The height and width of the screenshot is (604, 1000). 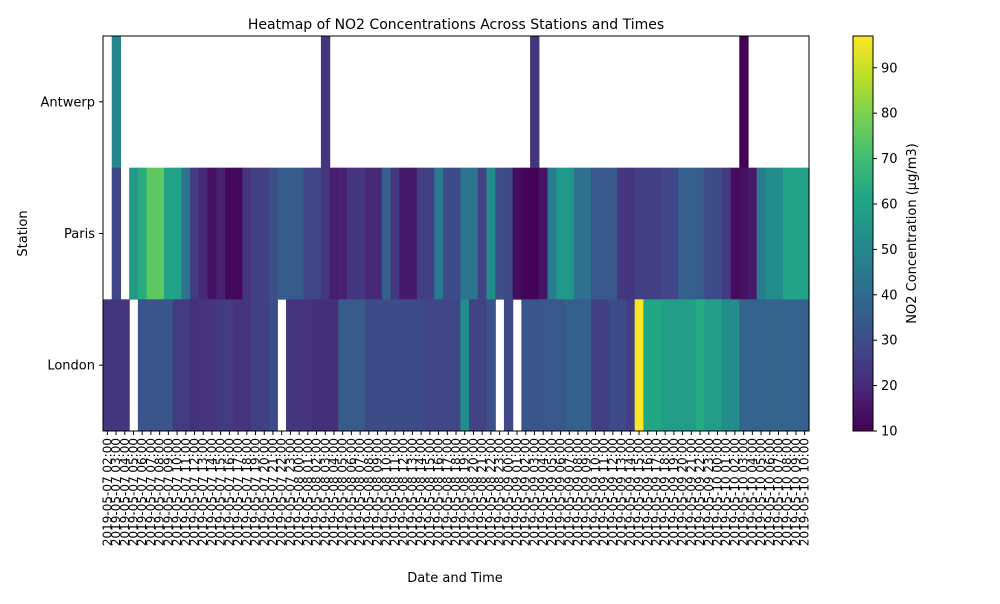 What do you see at coordinates (238, 492) in the screenshot?
I see `x-tick-label: 2019-05-07 17:00` at bounding box center [238, 492].